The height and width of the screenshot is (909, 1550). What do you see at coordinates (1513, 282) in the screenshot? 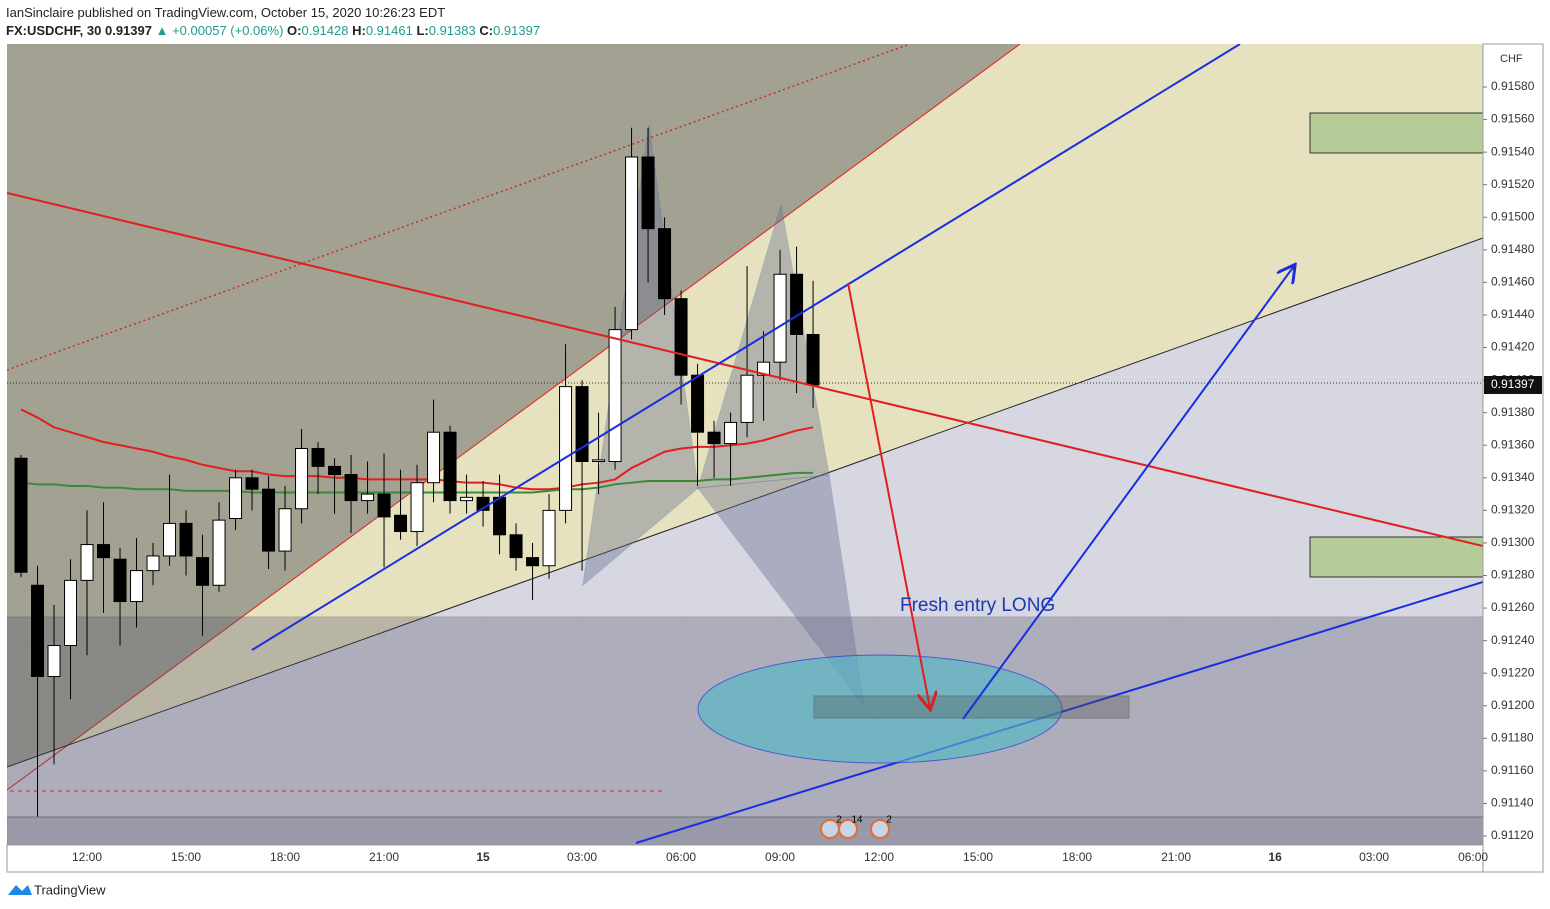
I see `y-tick-label: 0.91460` at bounding box center [1513, 282].